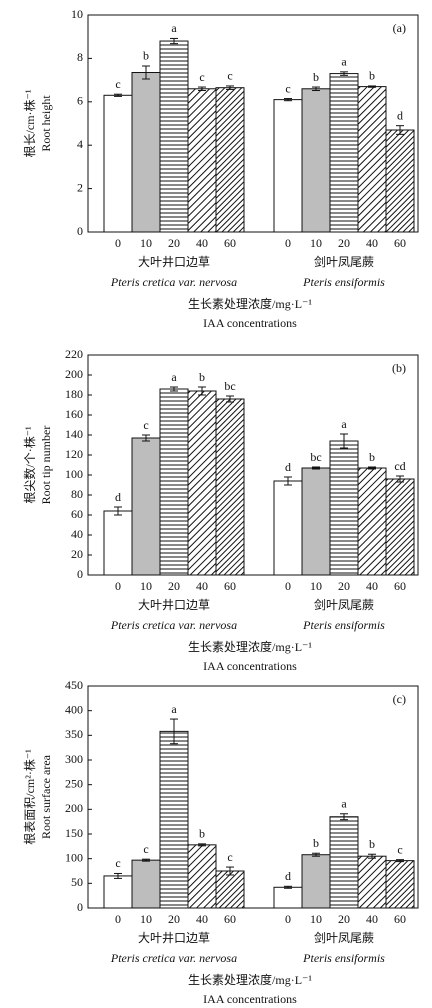 This screenshot has height=1008, width=432. What do you see at coordinates (46, 465) in the screenshot?
I see `y-axis-title-en: Root tip number` at bounding box center [46, 465].